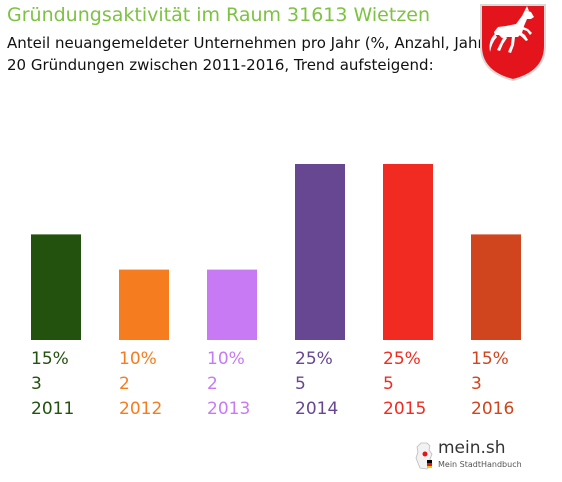 The height and width of the screenshot is (482, 562). What do you see at coordinates (408, 252) in the screenshot?
I see `bar-2015` at bounding box center [408, 252].